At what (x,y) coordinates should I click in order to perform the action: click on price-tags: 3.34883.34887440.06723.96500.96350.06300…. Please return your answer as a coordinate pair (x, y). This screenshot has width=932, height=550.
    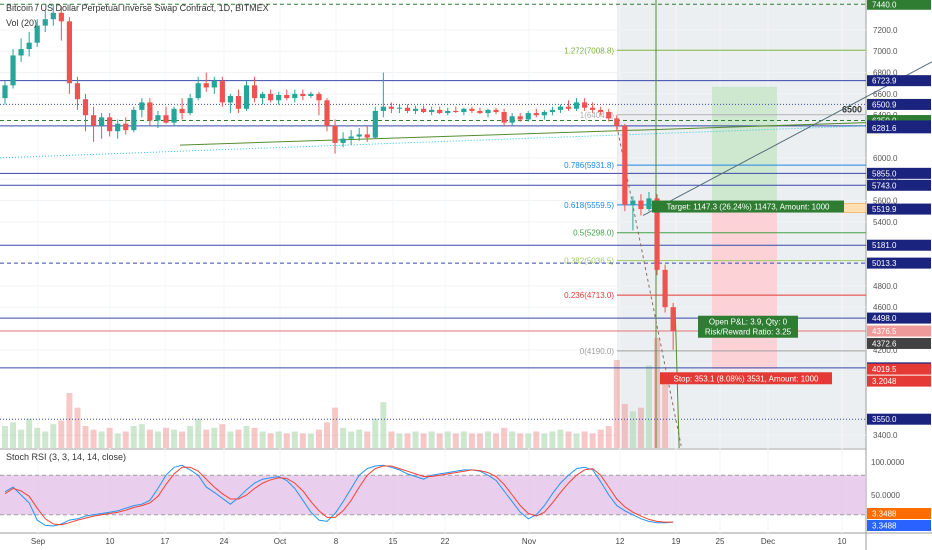
    Looking at the image, I should click on (899, 265).